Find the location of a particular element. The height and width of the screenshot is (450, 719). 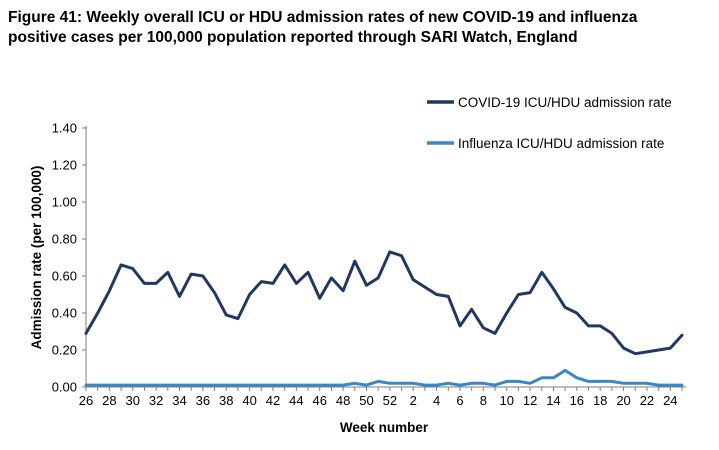

x-tick-label: 44 is located at coordinates (296, 400).